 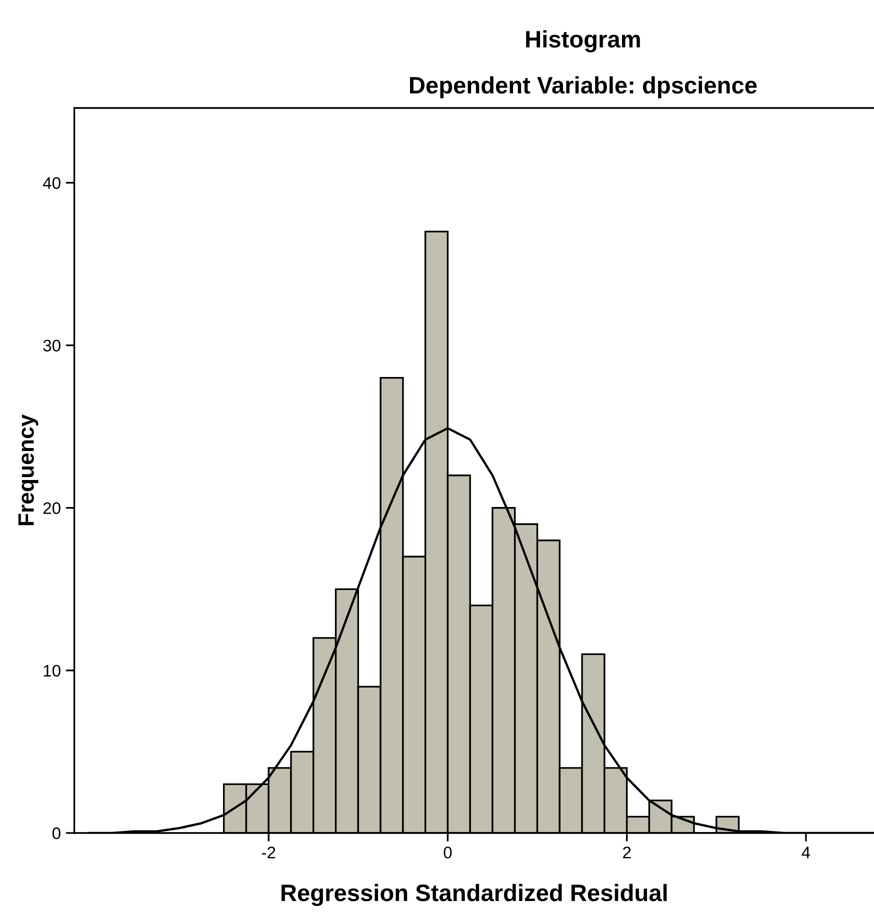 What do you see at coordinates (269, 852) in the screenshot?
I see `x-tick-label: -2` at bounding box center [269, 852].